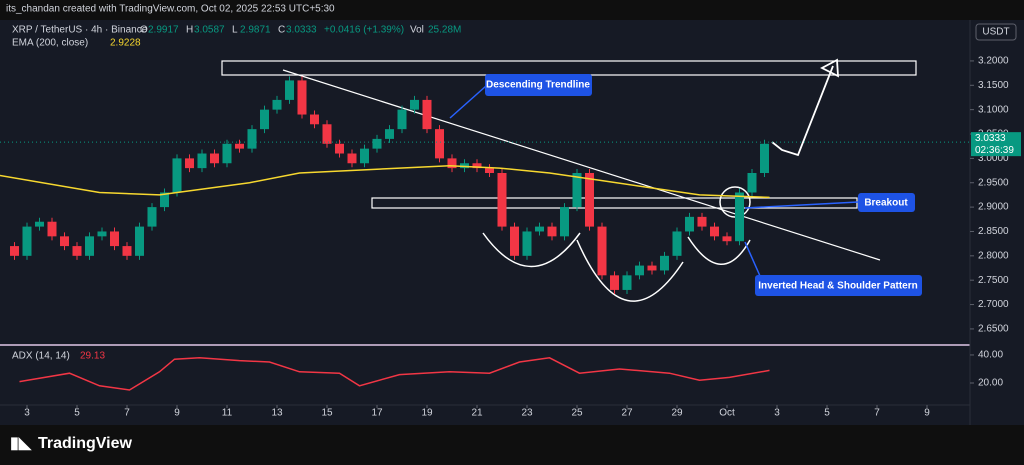 This screenshot has width=1024, height=465. Describe the element at coordinates (209, 30) in the screenshot. I see `ohlc-value: 3.0587` at that location.